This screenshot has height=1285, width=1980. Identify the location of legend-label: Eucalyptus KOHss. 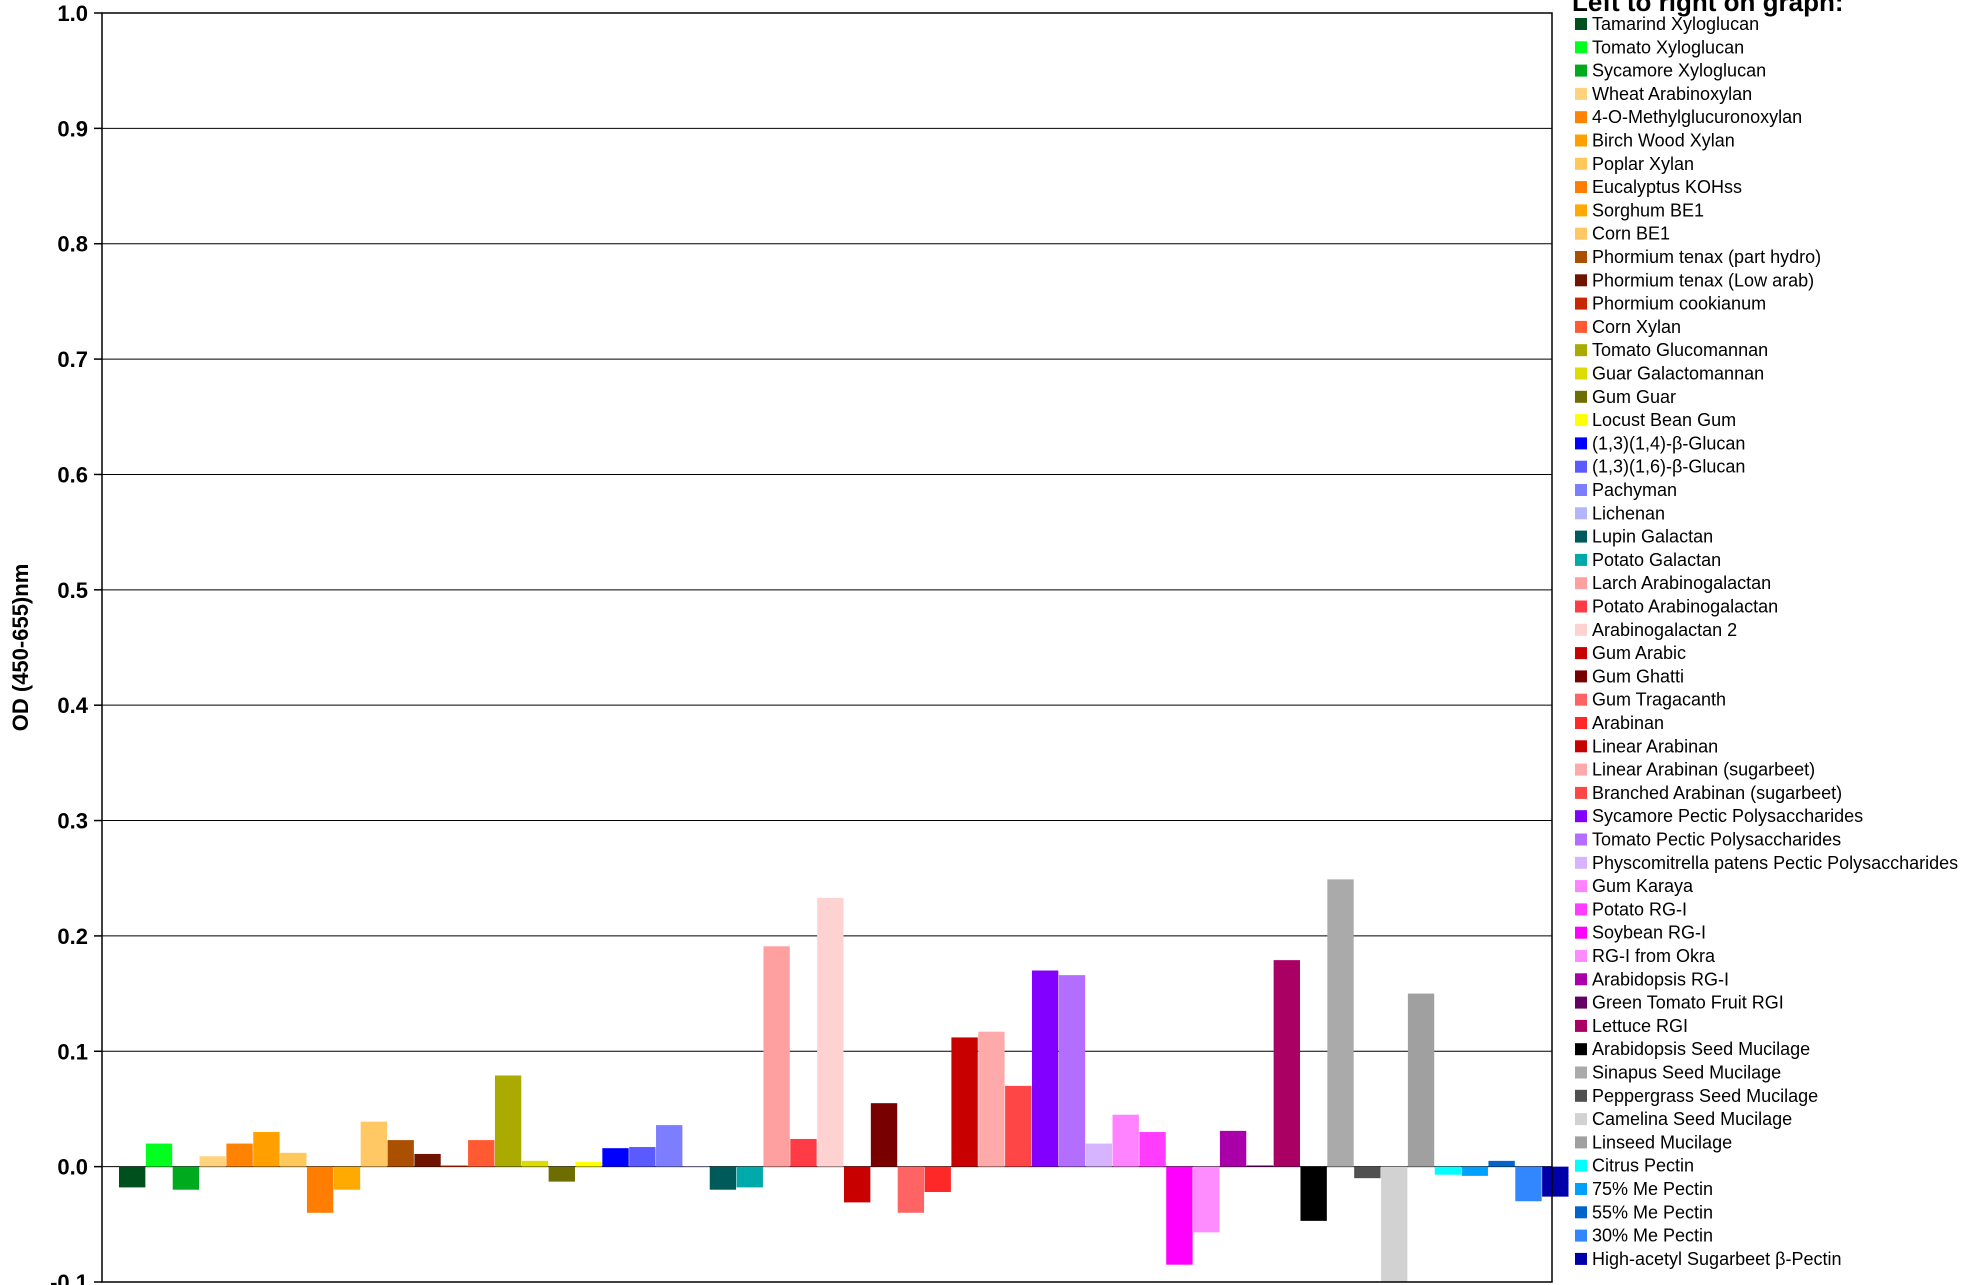
(1667, 187).